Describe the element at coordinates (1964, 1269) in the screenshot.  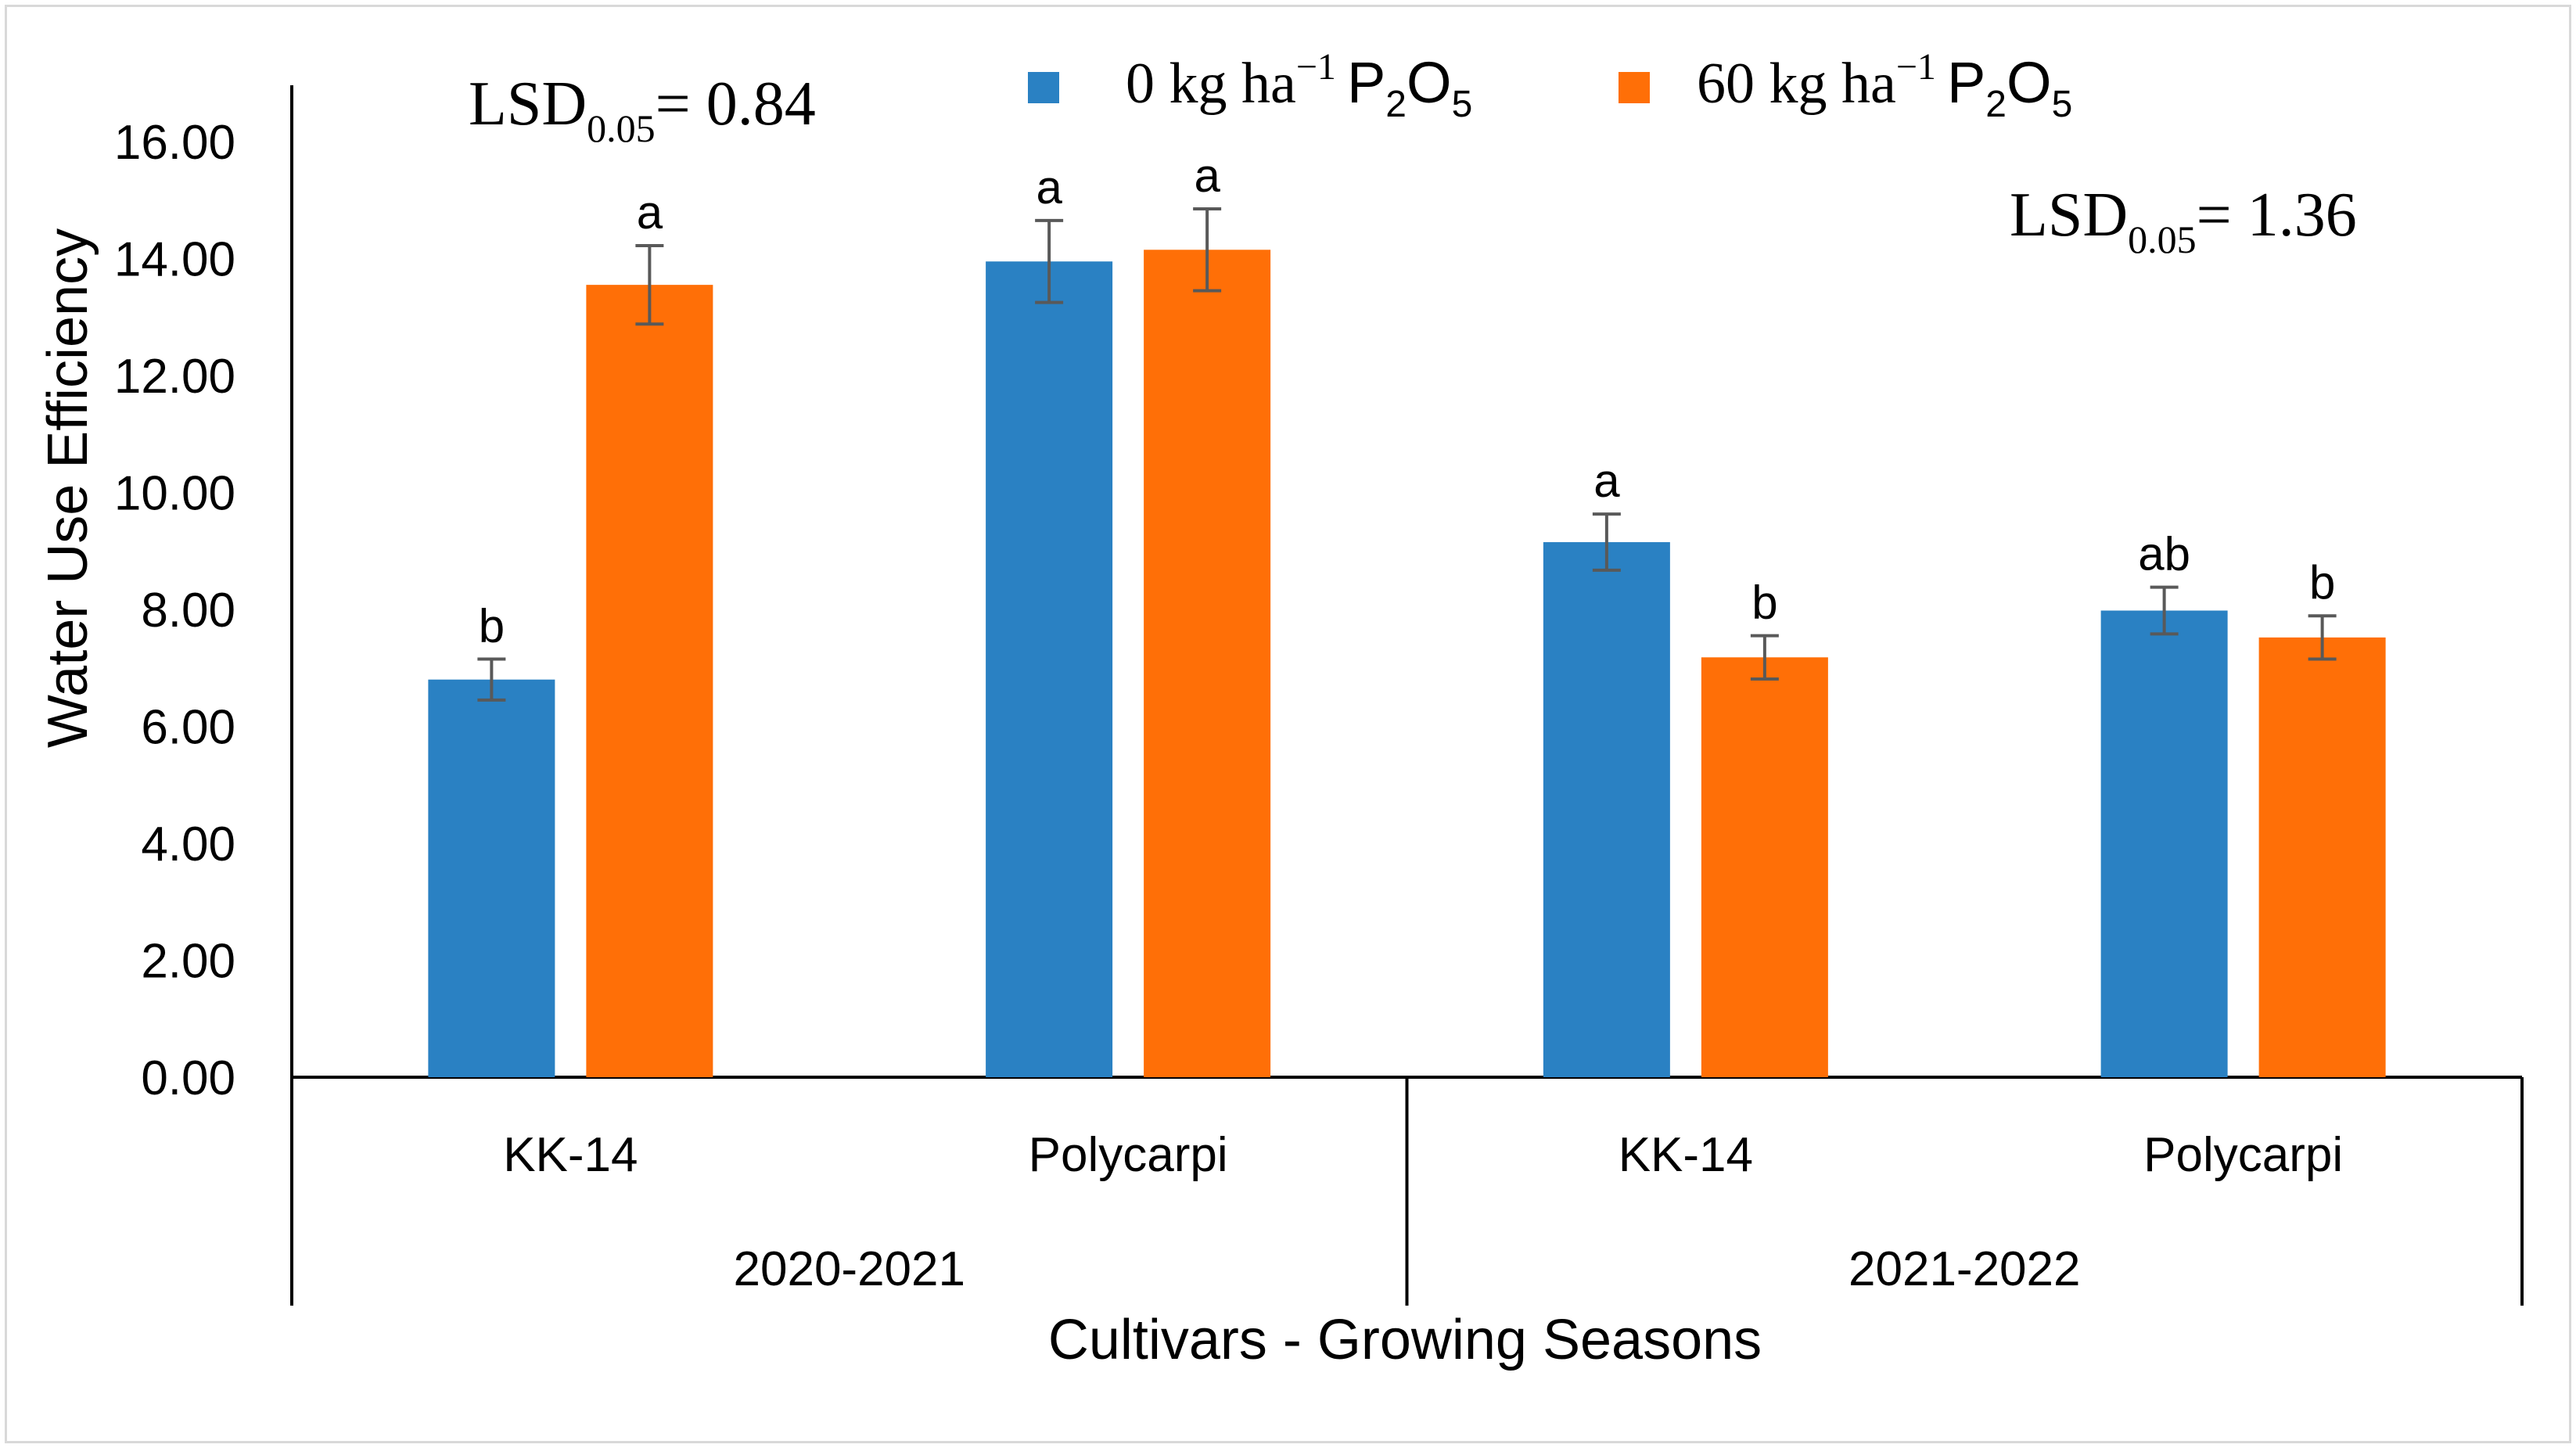
I see `group-label: 2021-2022` at that location.